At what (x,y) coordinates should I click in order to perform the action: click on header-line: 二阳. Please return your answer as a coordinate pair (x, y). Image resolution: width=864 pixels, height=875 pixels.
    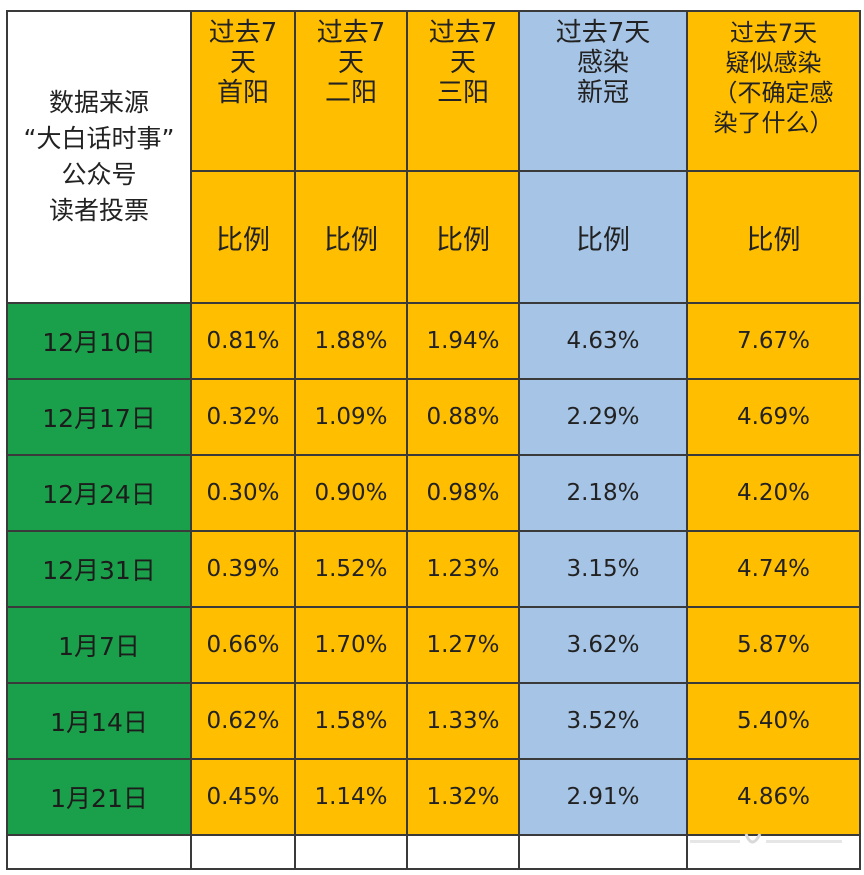
    Looking at the image, I should click on (350, 93).